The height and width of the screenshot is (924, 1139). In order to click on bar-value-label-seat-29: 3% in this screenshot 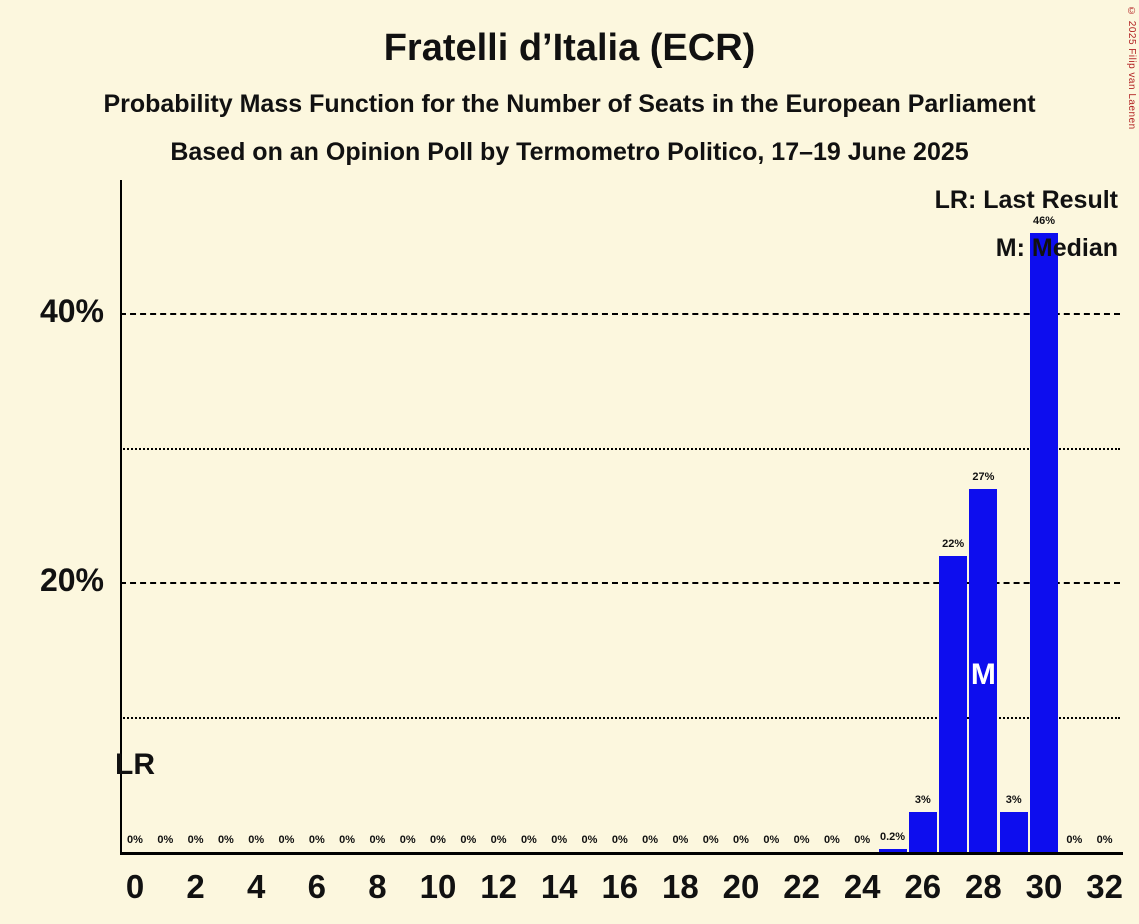, I will do `click(1013, 799)`.